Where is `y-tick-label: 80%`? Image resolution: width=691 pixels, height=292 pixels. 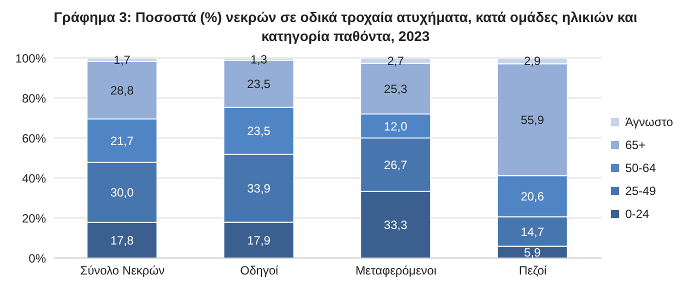
y-tick-label: 80% is located at coordinates (34, 98).